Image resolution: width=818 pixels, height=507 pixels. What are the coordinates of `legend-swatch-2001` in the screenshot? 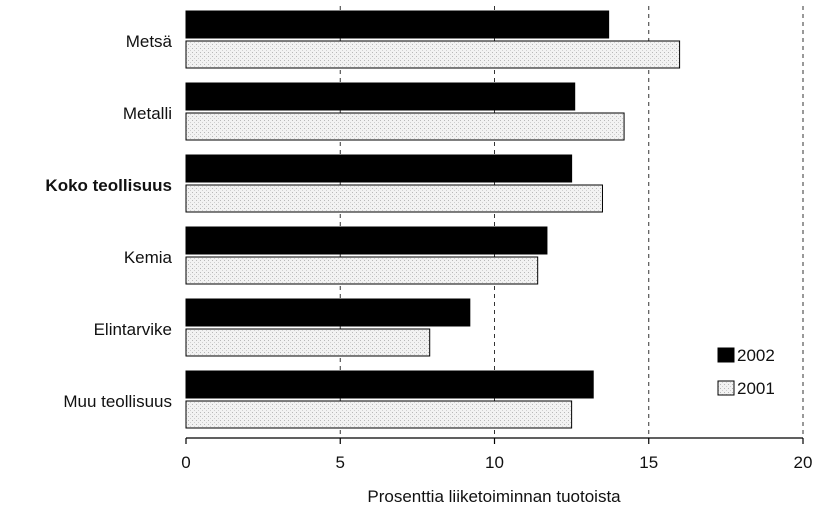 It's located at (726, 388).